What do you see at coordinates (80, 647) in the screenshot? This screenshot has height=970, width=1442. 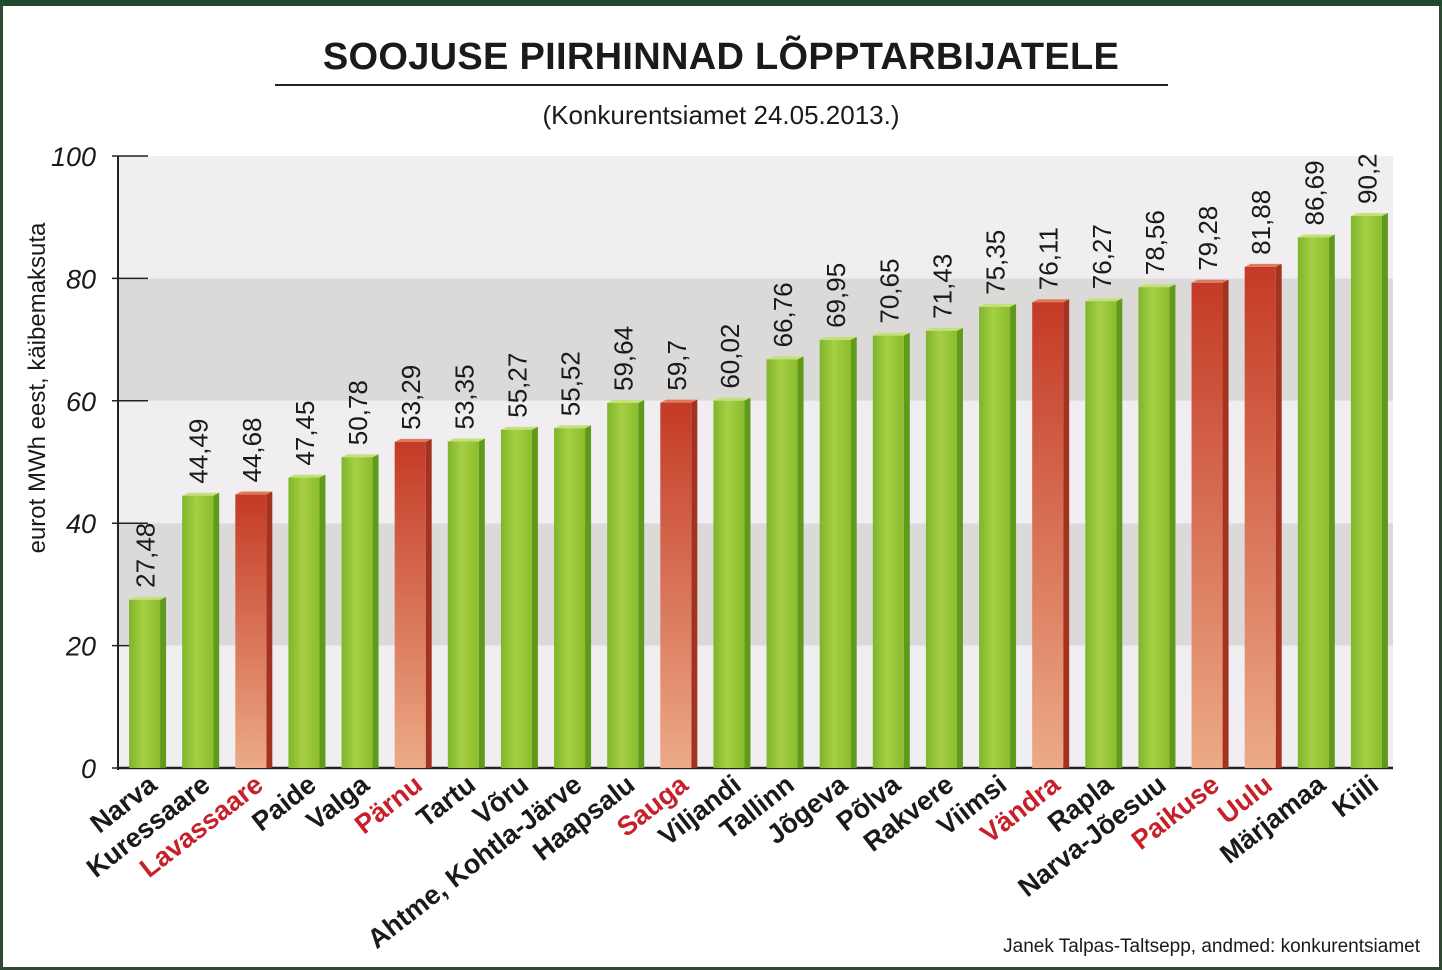 I see `y-tick-label: 20` at bounding box center [80, 647].